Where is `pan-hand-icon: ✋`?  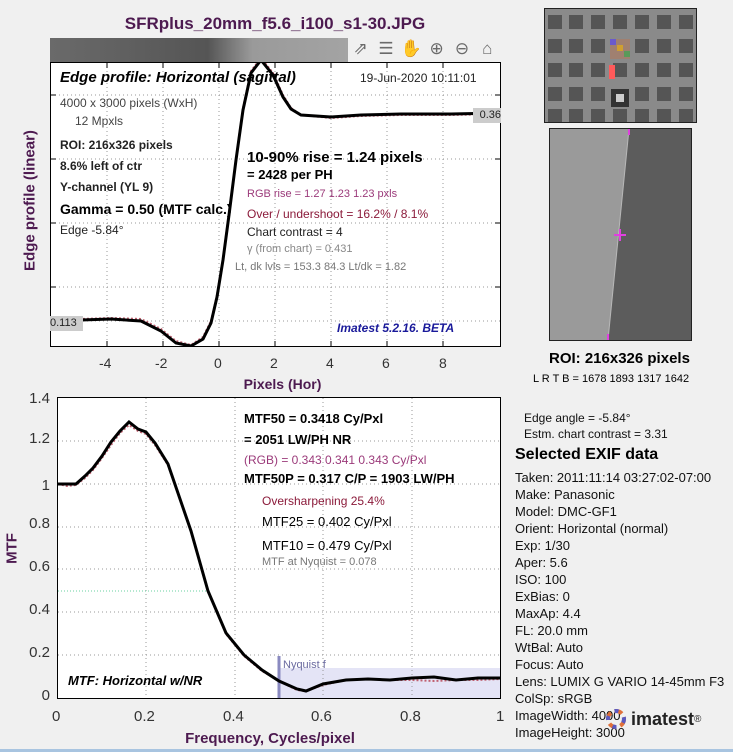
pan-hand-icon: ✋ is located at coordinates (411, 48).